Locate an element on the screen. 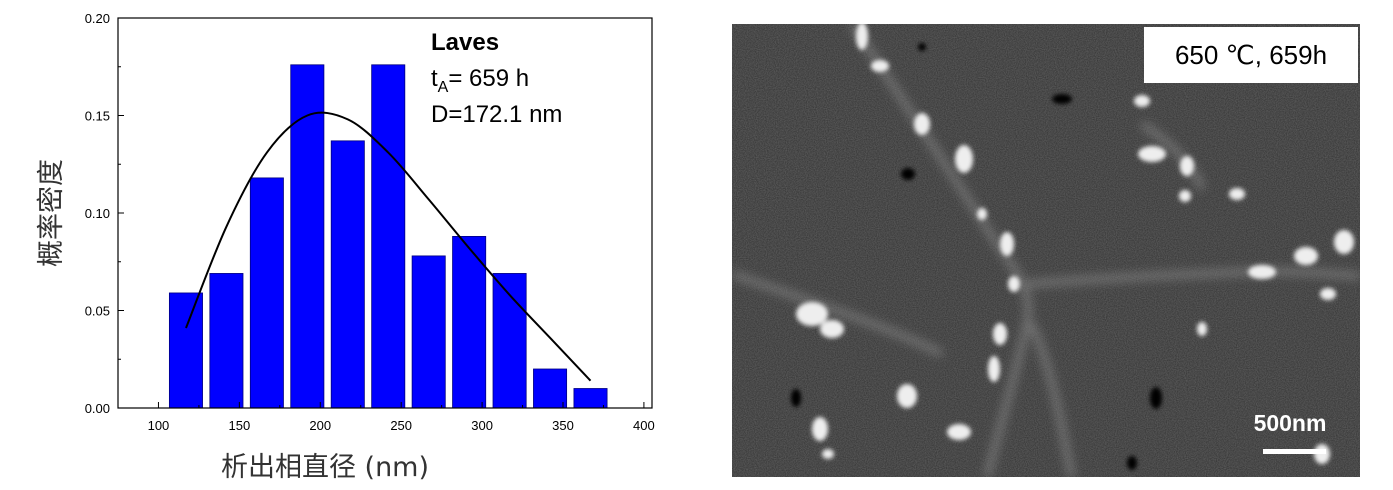 The width and height of the screenshot is (1393, 490). x-tick-label: 200 is located at coordinates (320, 425).